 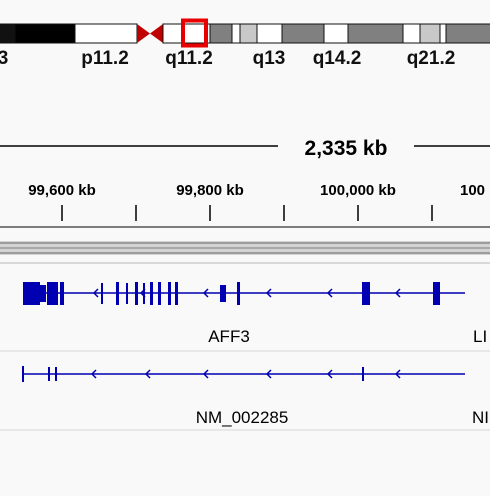 I want to click on band-label: q21.2, so click(x=431, y=58).